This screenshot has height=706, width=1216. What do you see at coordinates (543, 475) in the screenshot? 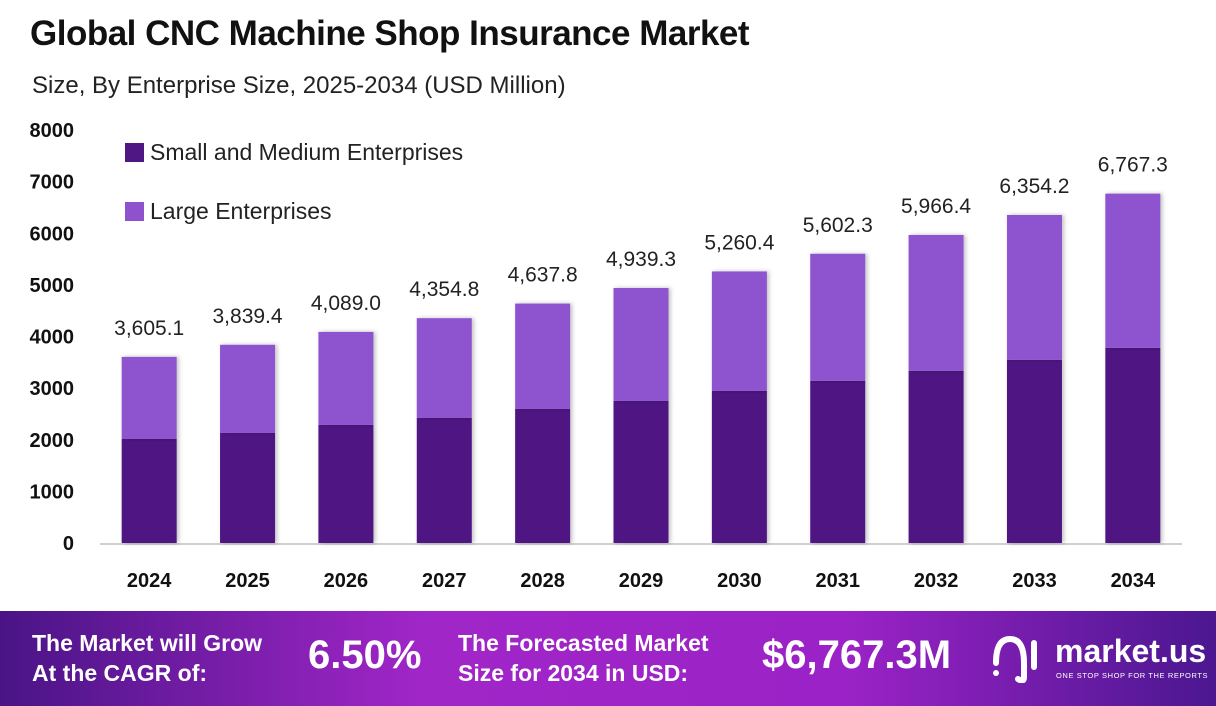
I see `bar-sme-2028` at bounding box center [543, 475].